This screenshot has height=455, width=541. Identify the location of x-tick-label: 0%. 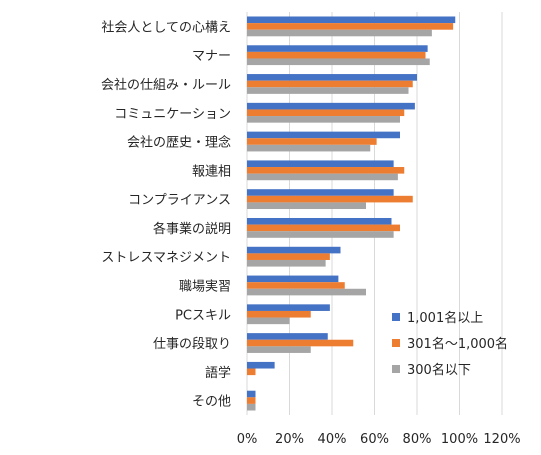
(247, 439).